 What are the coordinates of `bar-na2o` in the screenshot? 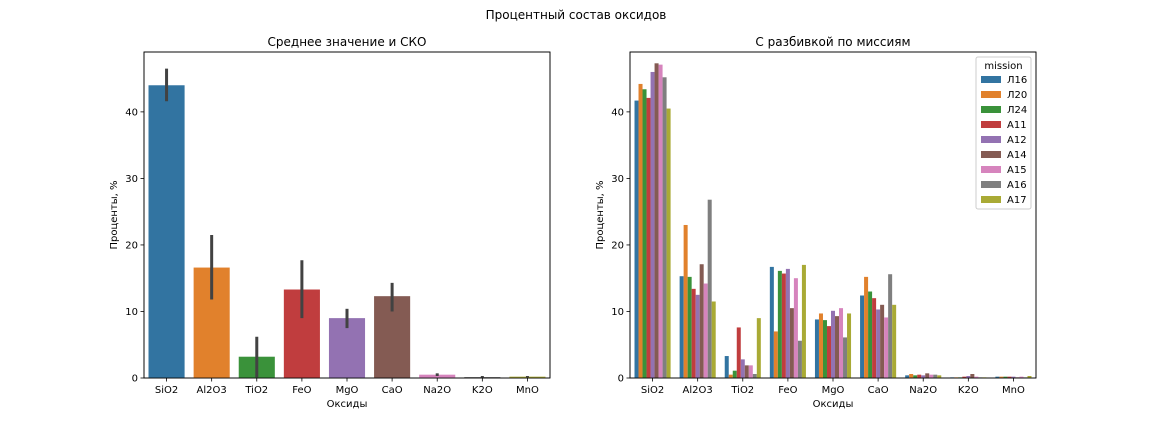 It's located at (437, 376).